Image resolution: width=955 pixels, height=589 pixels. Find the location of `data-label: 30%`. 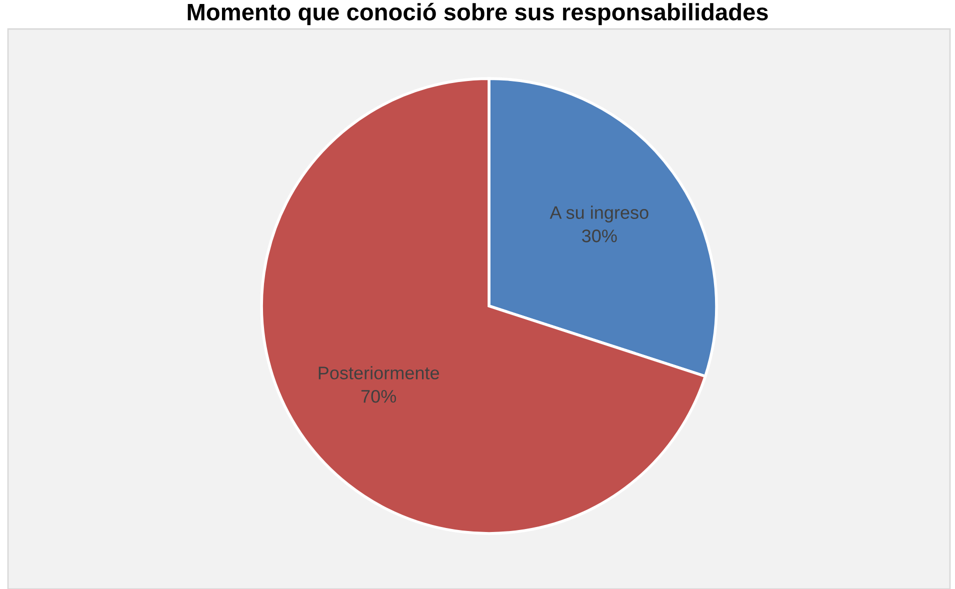

data-label: 30% is located at coordinates (599, 236).